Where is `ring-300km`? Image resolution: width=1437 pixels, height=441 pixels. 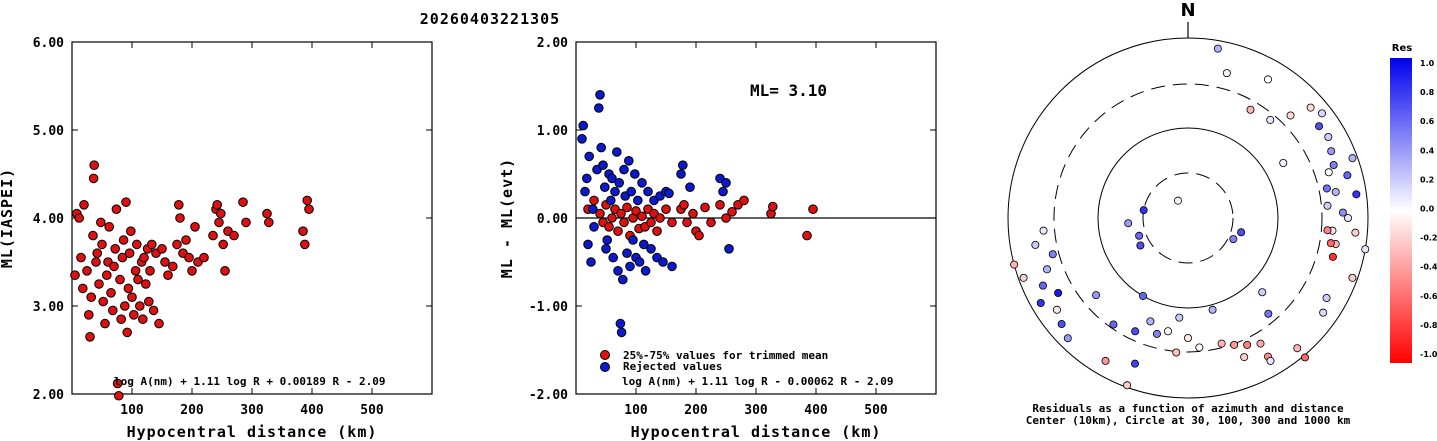
ring-300km is located at coordinates (1188, 218).